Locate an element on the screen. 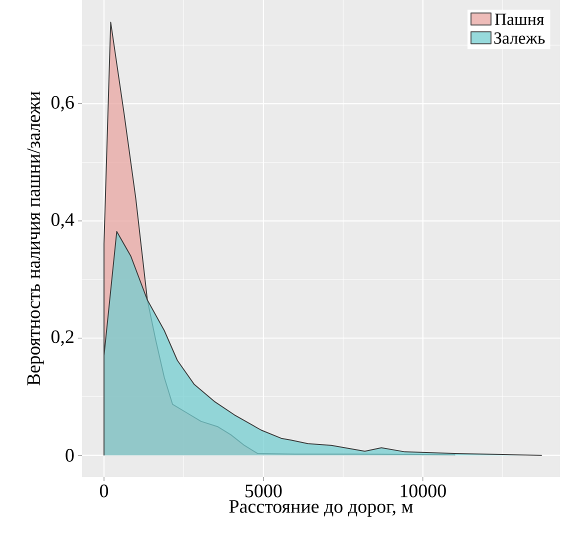 Image resolution: width=564 pixels, height=542 pixels. legend-label: Пашня is located at coordinates (519, 20).